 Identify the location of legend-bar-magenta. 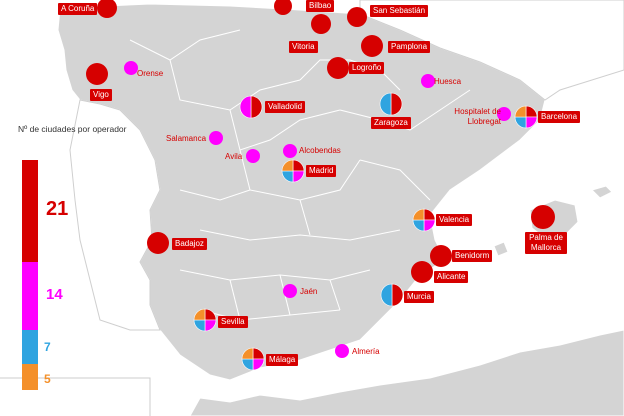
(30, 296).